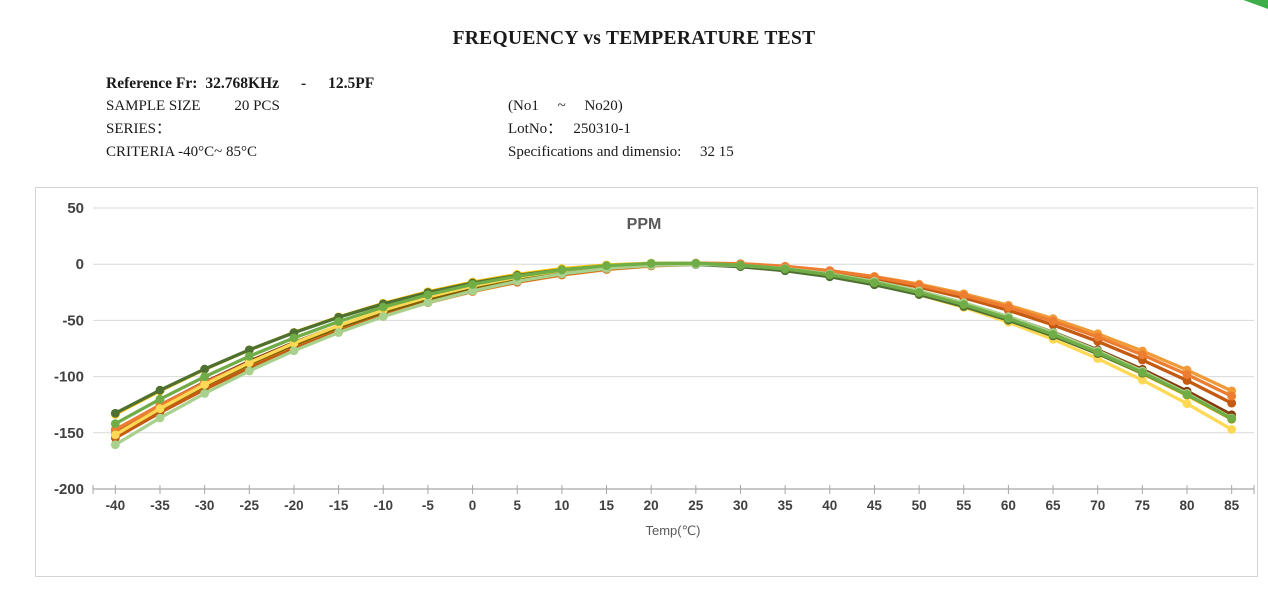  I want to click on x-tick-label: 60, so click(1008, 505).